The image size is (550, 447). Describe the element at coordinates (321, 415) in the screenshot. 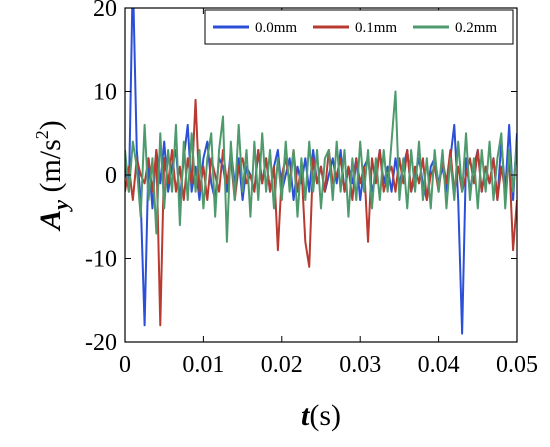

I see `x-axis-label: t(s)` at that location.